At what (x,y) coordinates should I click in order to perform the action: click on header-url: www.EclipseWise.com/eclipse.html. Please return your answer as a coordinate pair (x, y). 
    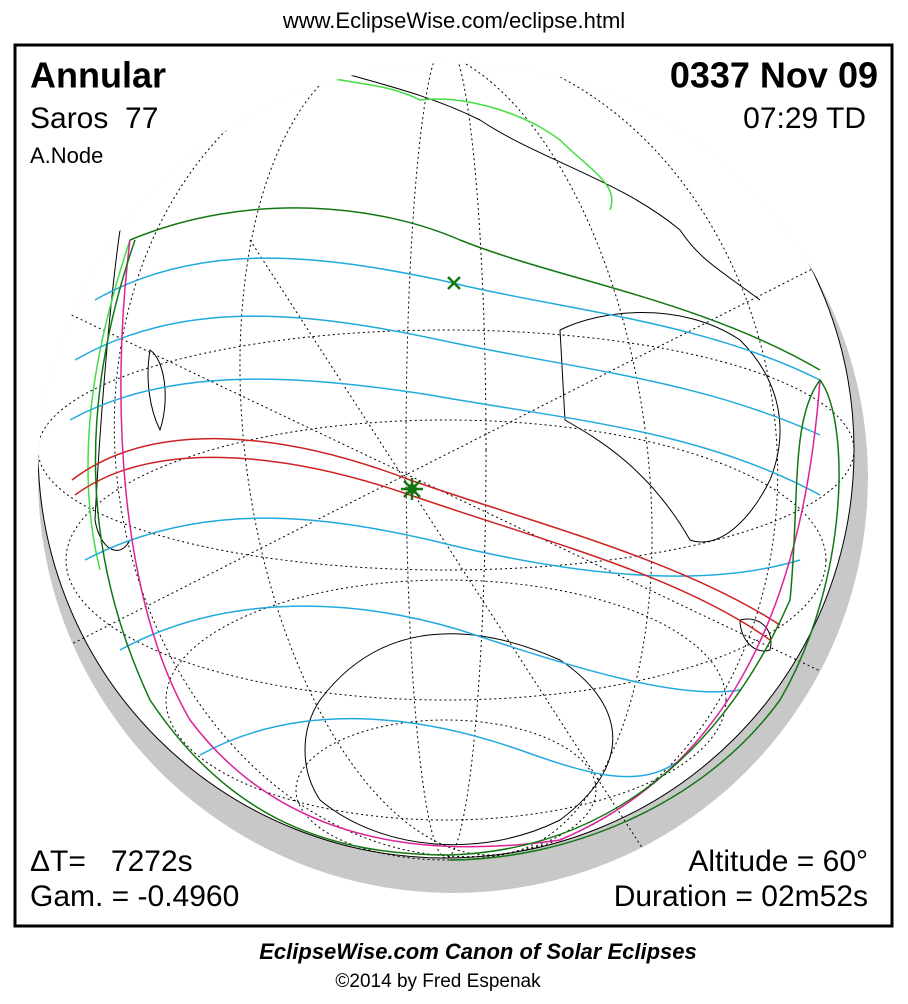
    Looking at the image, I should click on (453, 20).